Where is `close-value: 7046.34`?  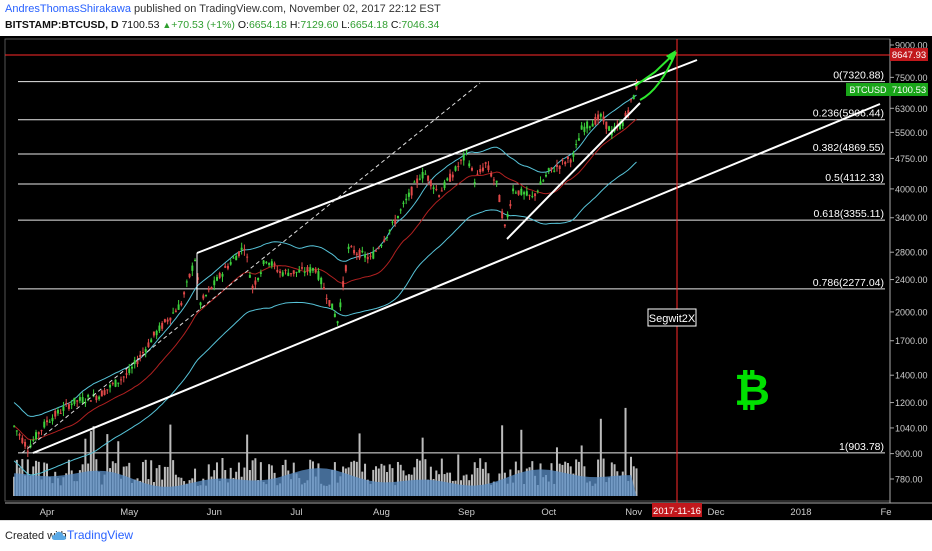 close-value: 7046.34 is located at coordinates (420, 25).